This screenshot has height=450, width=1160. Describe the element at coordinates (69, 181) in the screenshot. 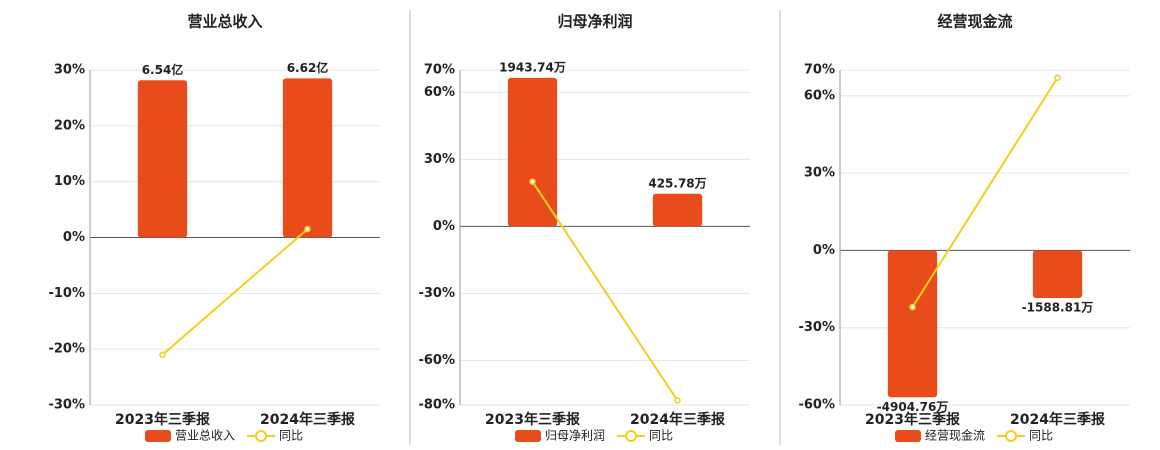

I see `y-tick-label: 10%` at that location.